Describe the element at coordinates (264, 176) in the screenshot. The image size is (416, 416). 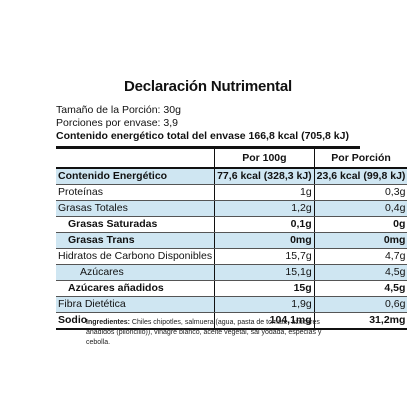
I see `row-per-100g: 77,6 kcal (328,3 kJ)` at that location.